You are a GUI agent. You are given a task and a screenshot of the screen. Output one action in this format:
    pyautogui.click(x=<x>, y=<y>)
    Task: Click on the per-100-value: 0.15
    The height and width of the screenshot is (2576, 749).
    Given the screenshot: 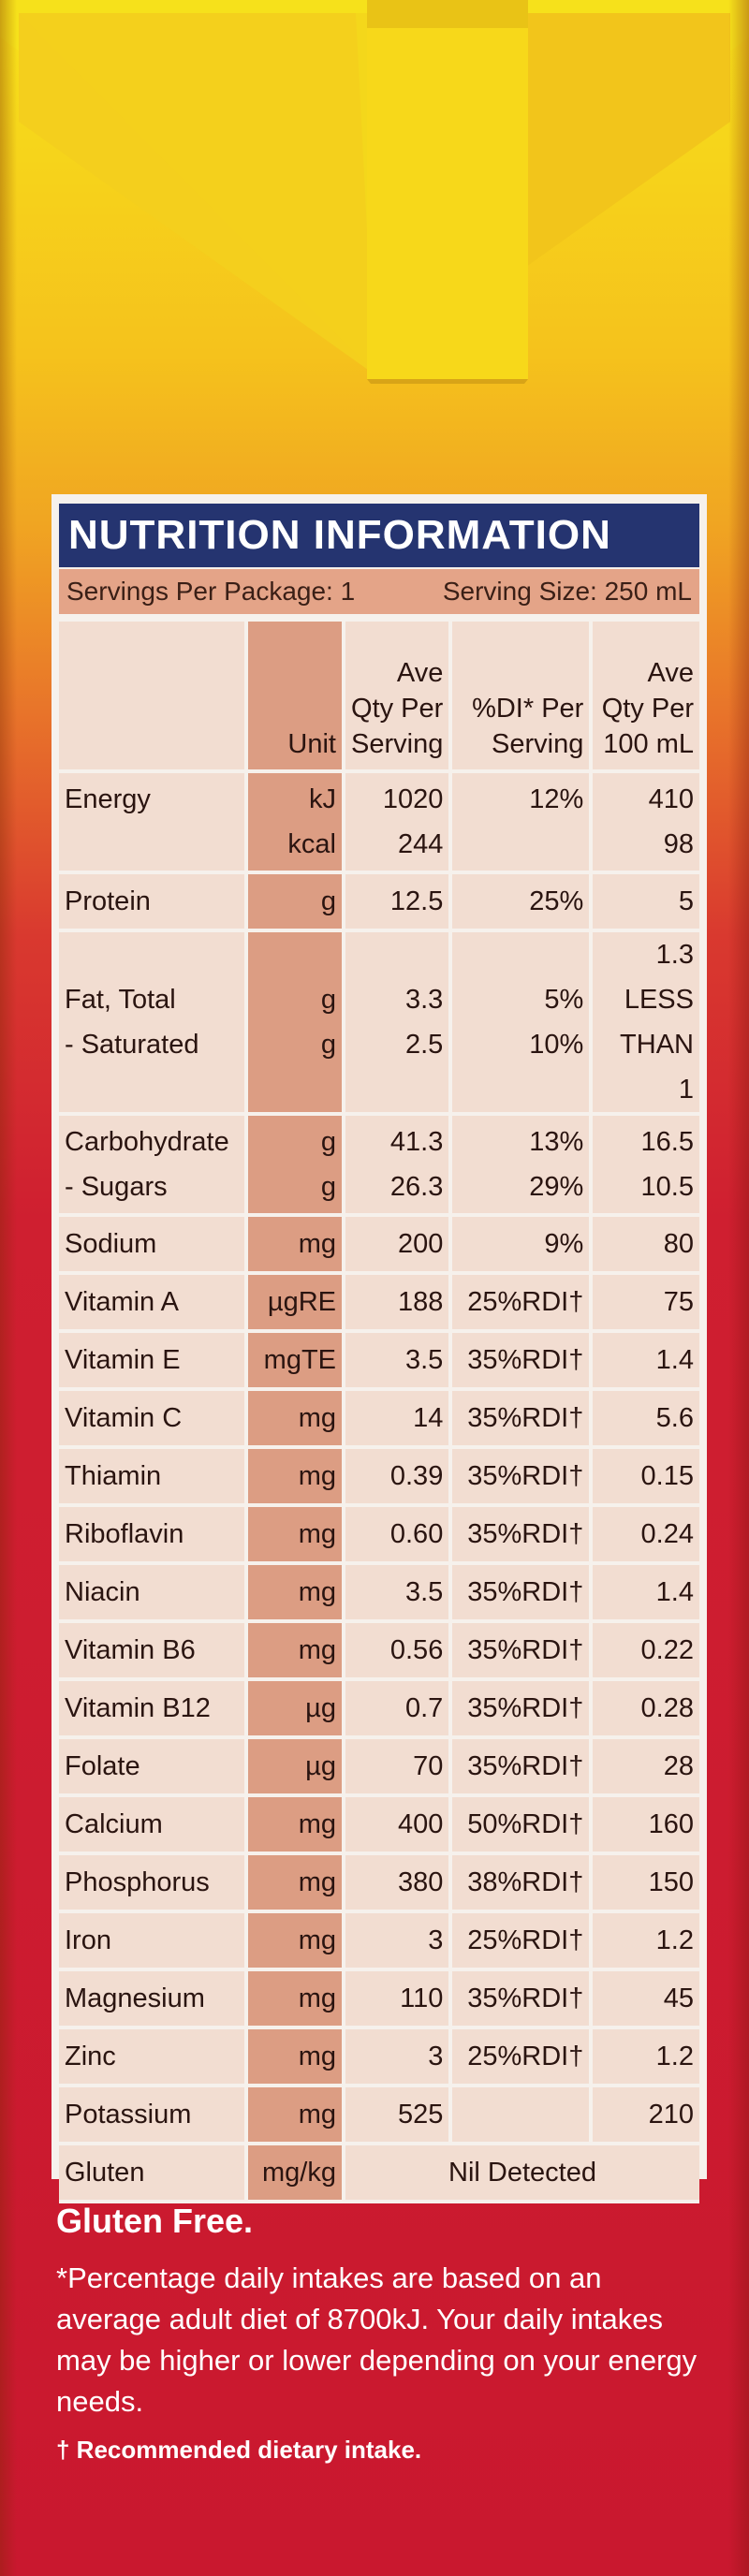 What is the action you would take?
    pyautogui.click(x=646, y=1478)
    